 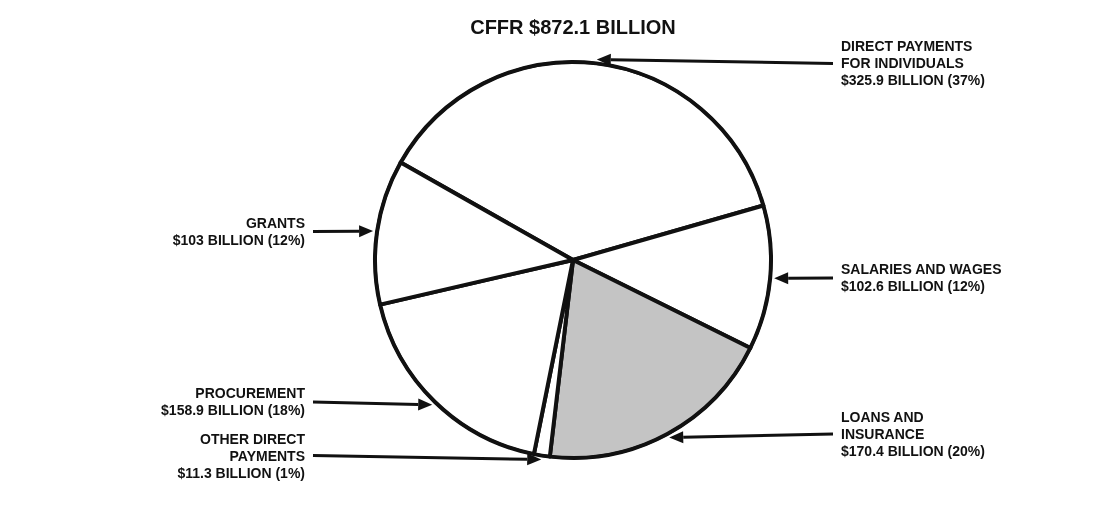 I want to click on slice-label: SALARIES AND WAGES, so click(x=921, y=269).